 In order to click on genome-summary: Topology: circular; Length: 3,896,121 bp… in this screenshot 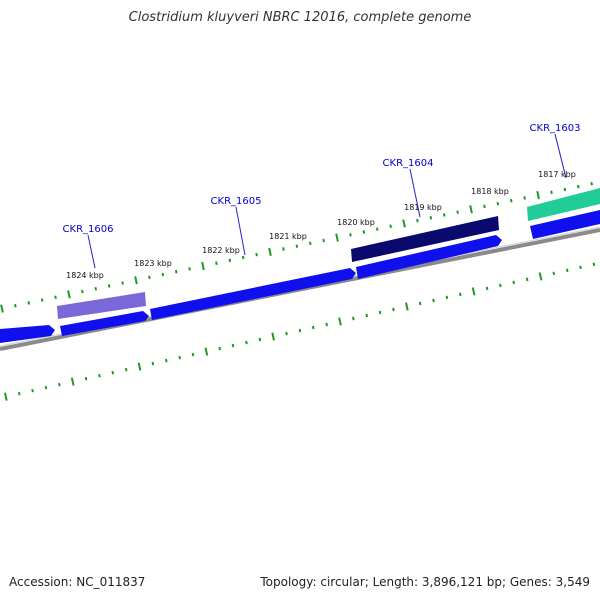, I will do `click(425, 582)`.